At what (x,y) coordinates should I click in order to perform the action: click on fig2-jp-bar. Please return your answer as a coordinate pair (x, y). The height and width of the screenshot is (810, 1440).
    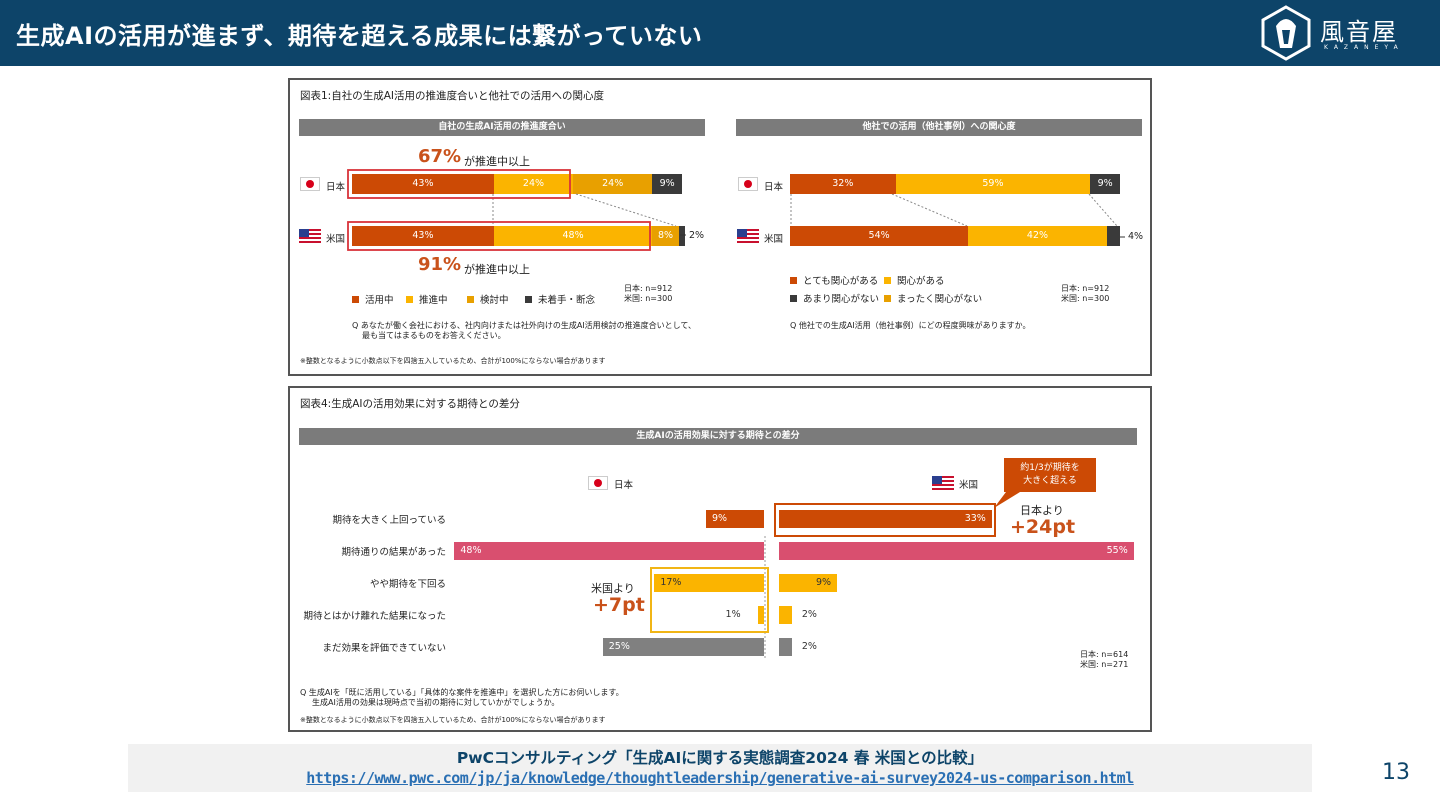
    Looking at the image, I should click on (760, 615).